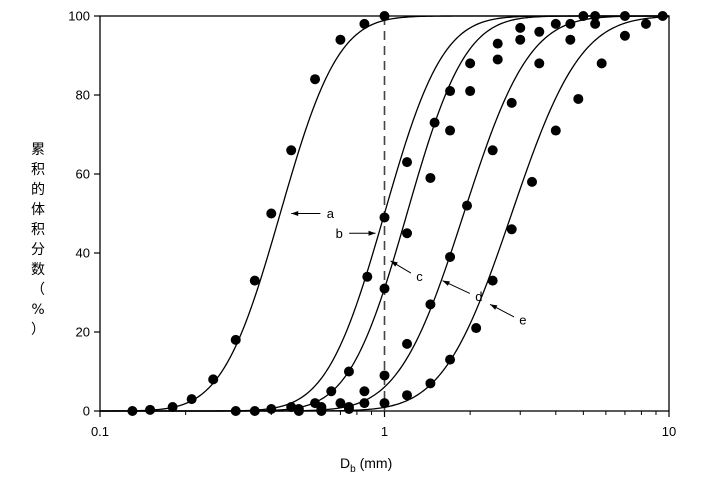 The height and width of the screenshot is (487, 706). What do you see at coordinates (478, 296) in the screenshot?
I see `curve-label-d: d` at bounding box center [478, 296].